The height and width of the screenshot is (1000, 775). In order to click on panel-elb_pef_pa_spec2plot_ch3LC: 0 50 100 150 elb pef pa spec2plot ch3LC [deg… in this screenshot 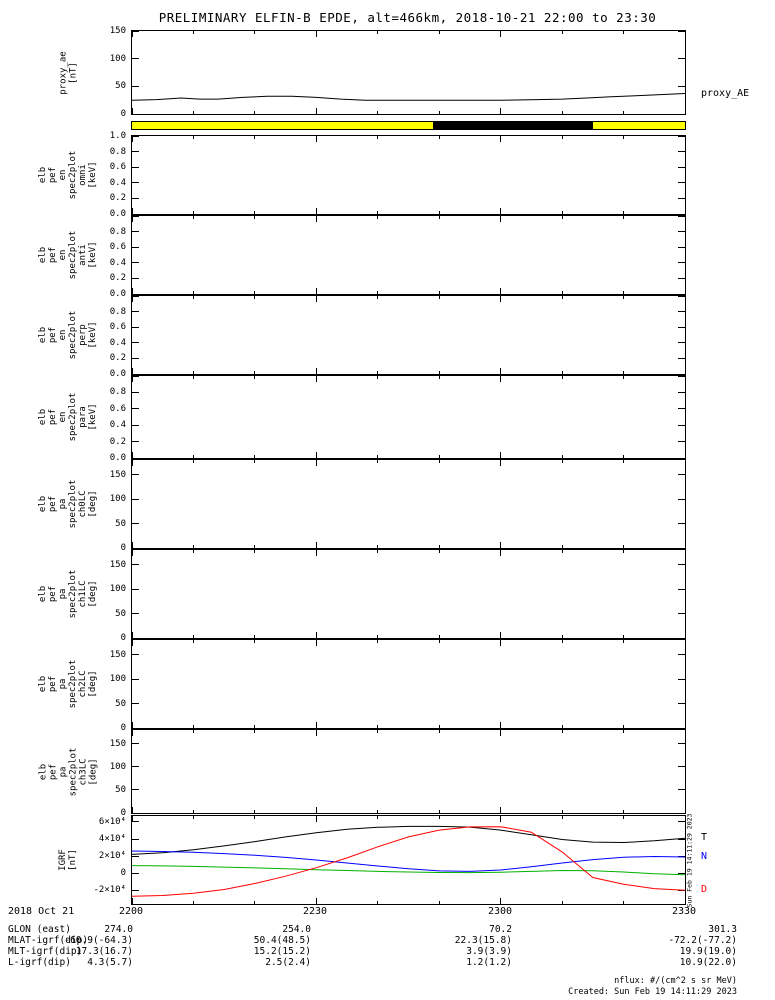, I will do `click(362, 773)`.